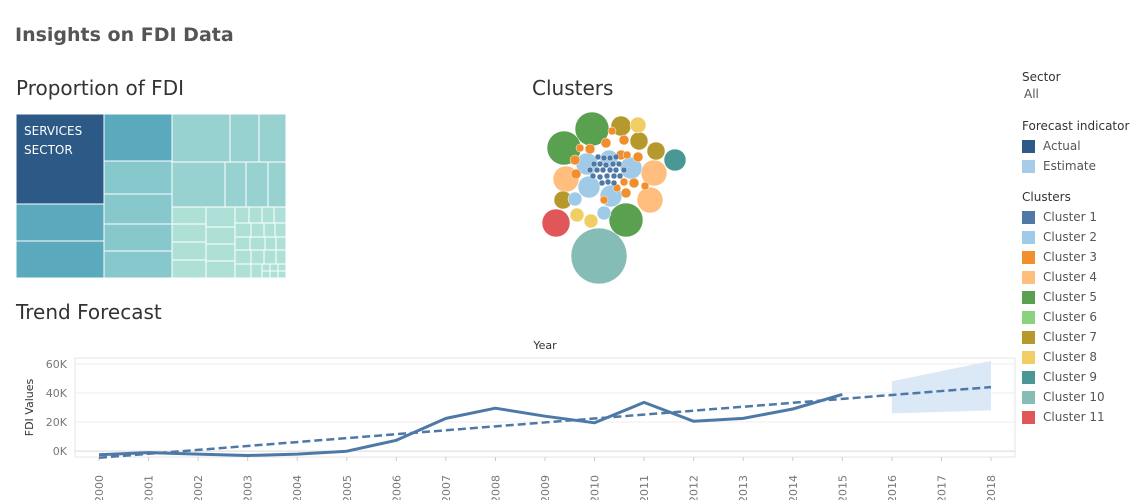  What do you see at coordinates (1079, 217) in the screenshot?
I see `cluster-legend-item: Cluster 1` at bounding box center [1079, 217].